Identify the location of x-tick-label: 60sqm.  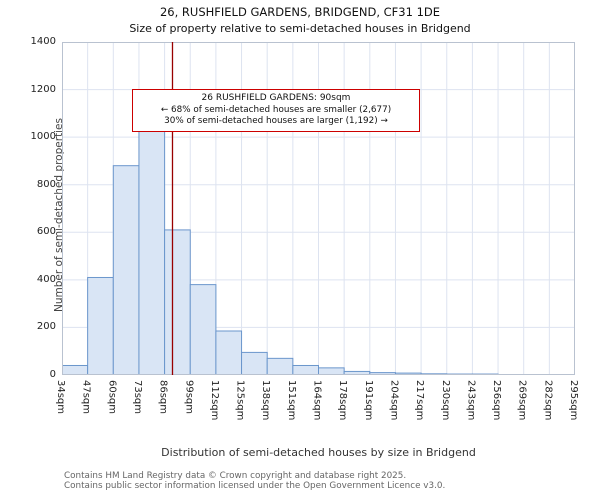
(112, 397).